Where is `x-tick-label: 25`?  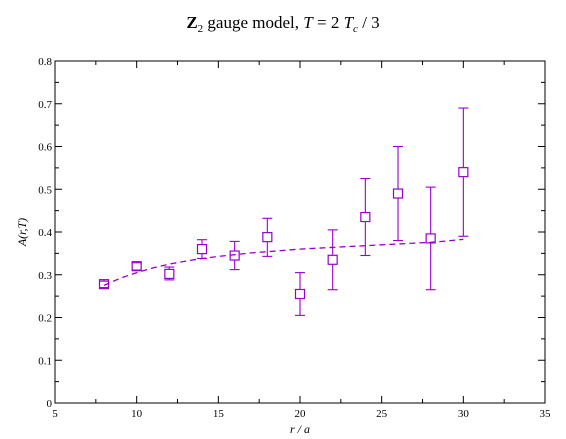 x-tick-label: 25 is located at coordinates (382, 414).